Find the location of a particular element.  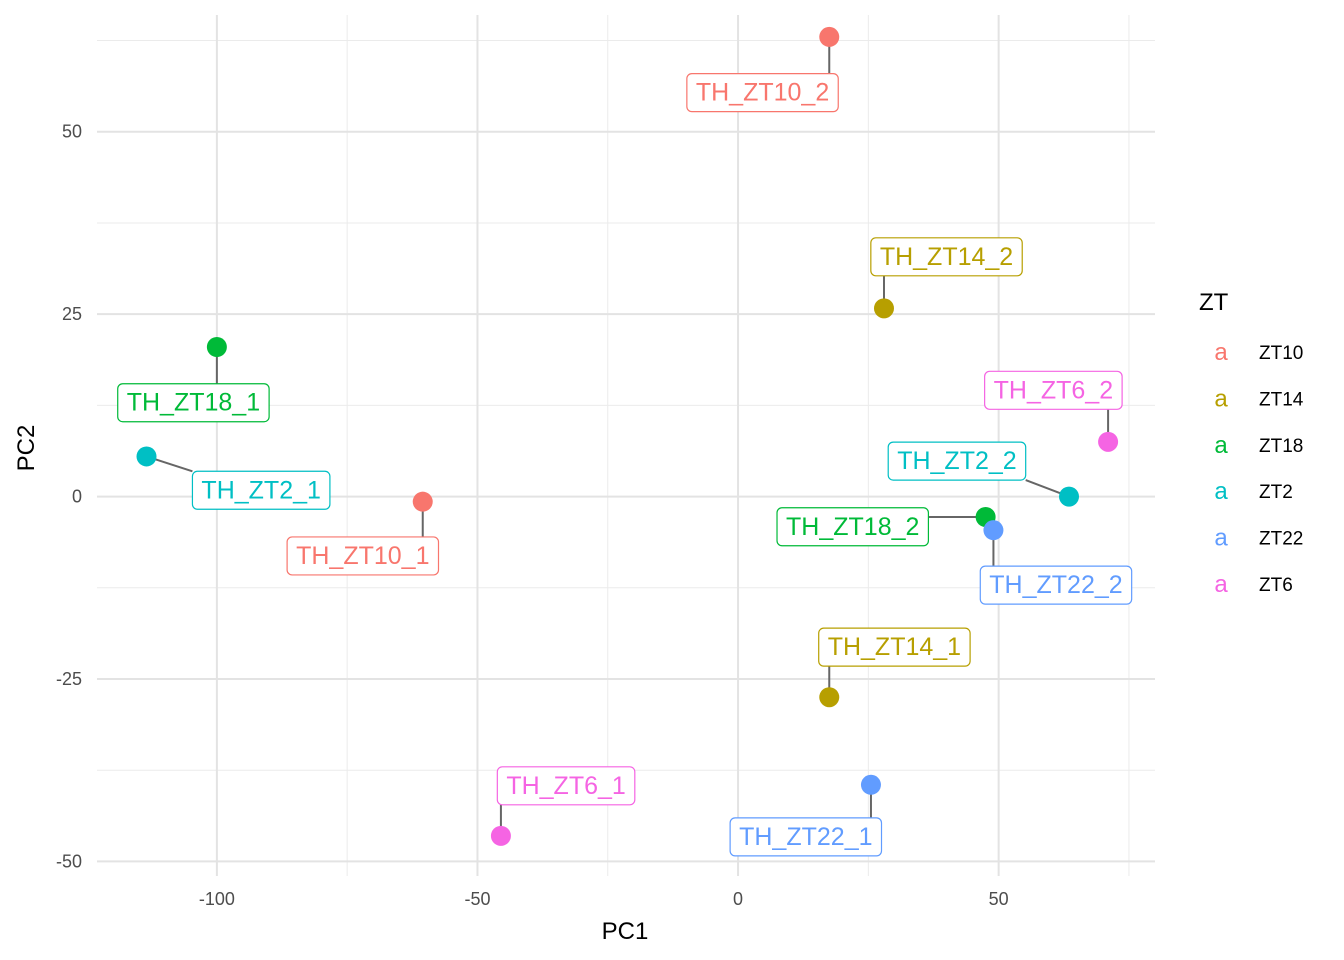

point-label: TH_ZT18_1 is located at coordinates (193, 403).